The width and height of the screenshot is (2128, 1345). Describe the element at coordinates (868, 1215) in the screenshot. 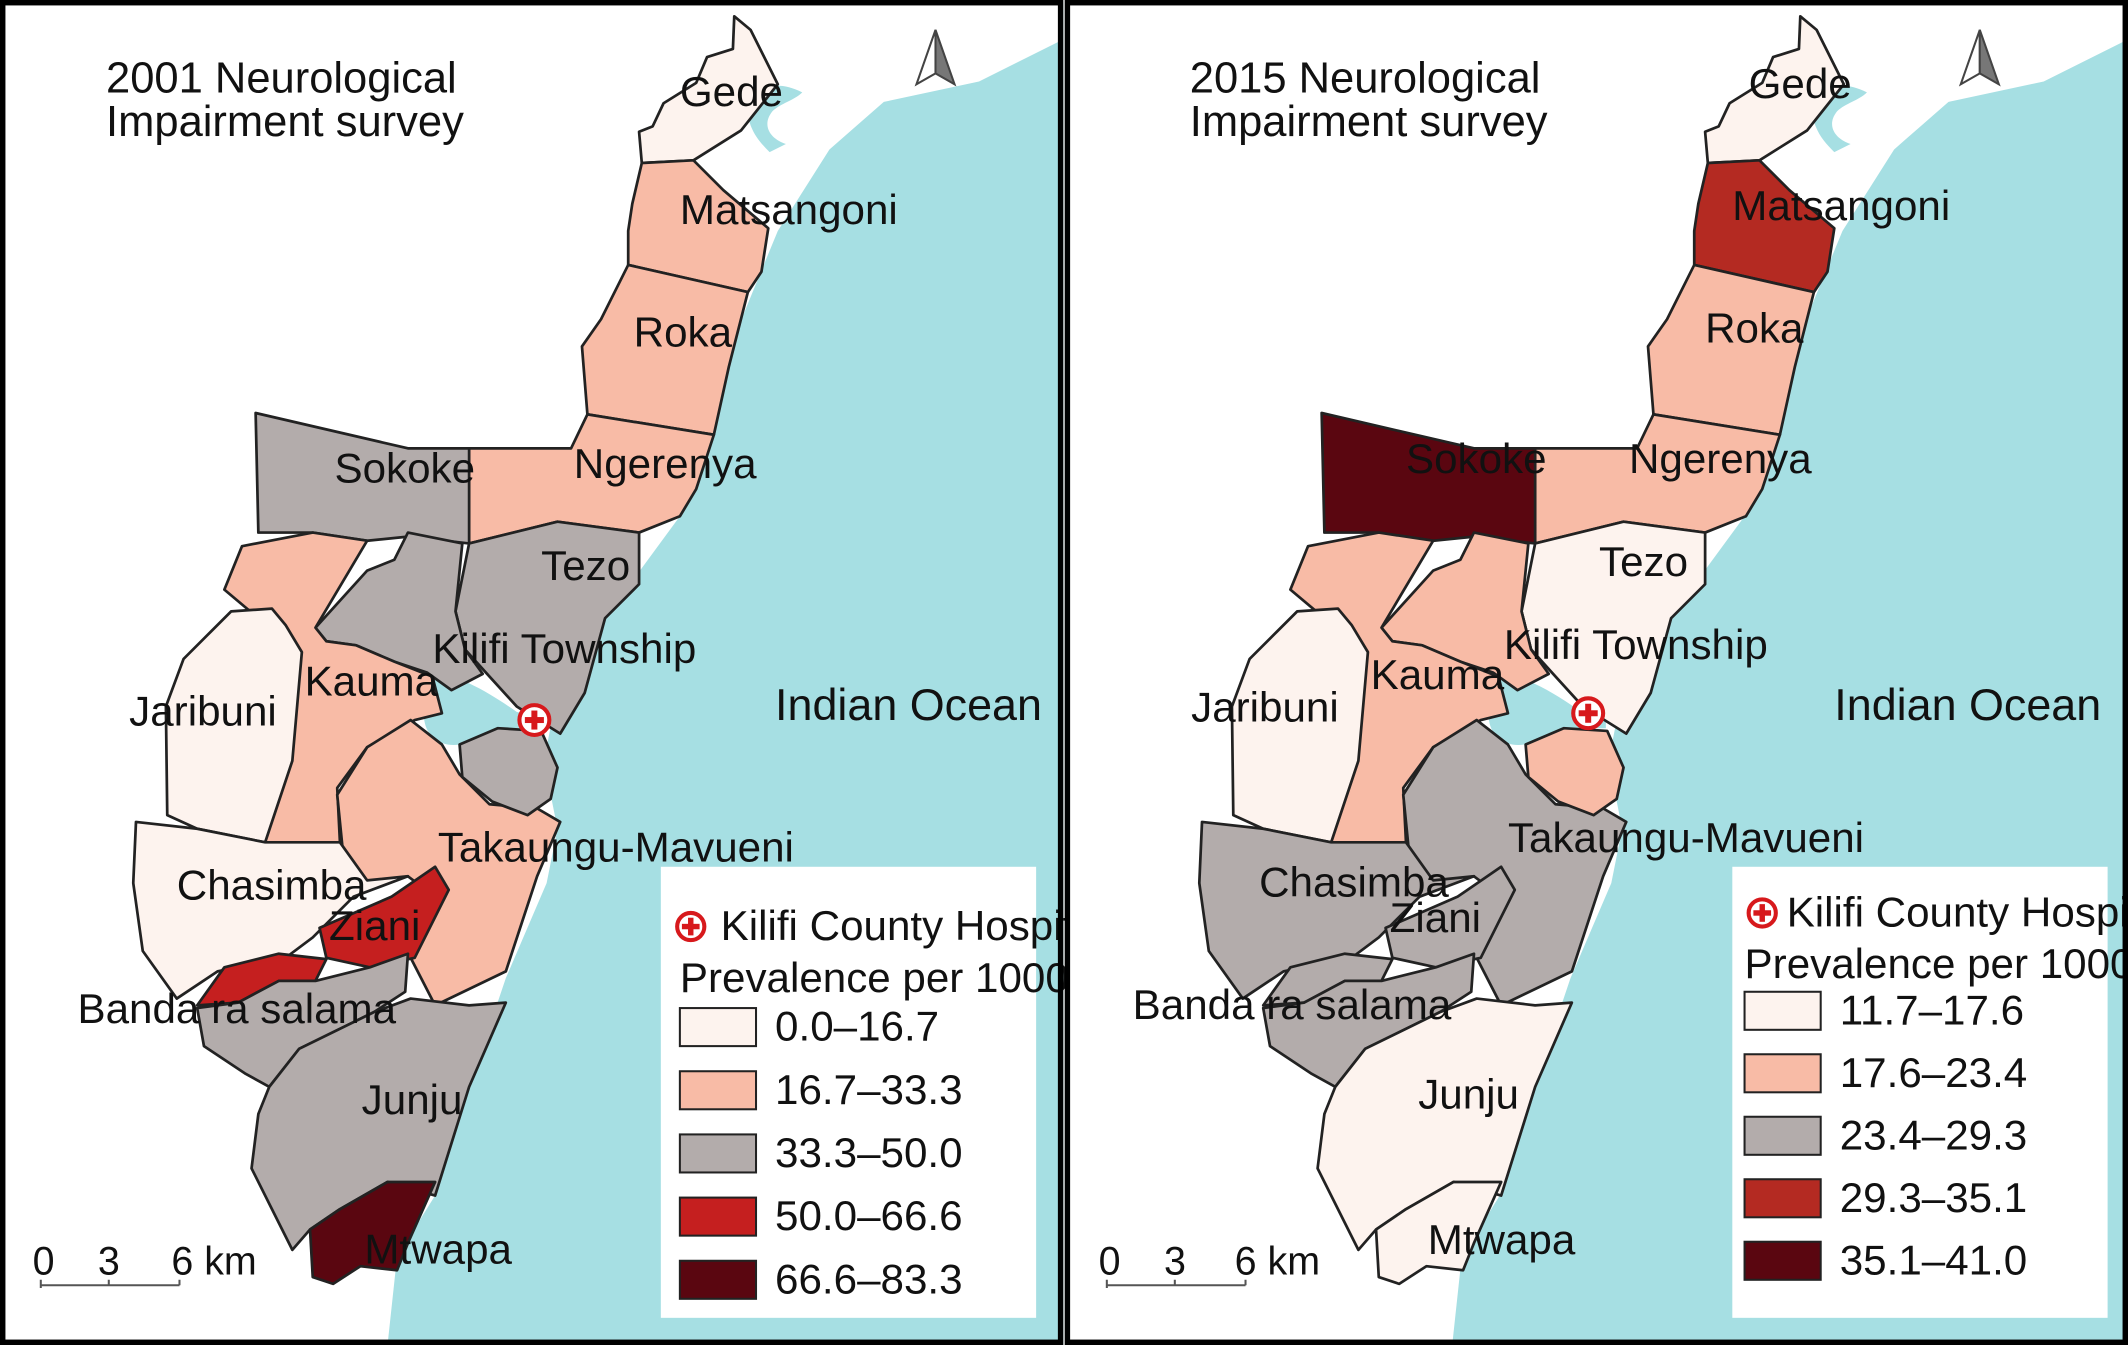

I see `legend-range-3: 50.0–66.6` at that location.